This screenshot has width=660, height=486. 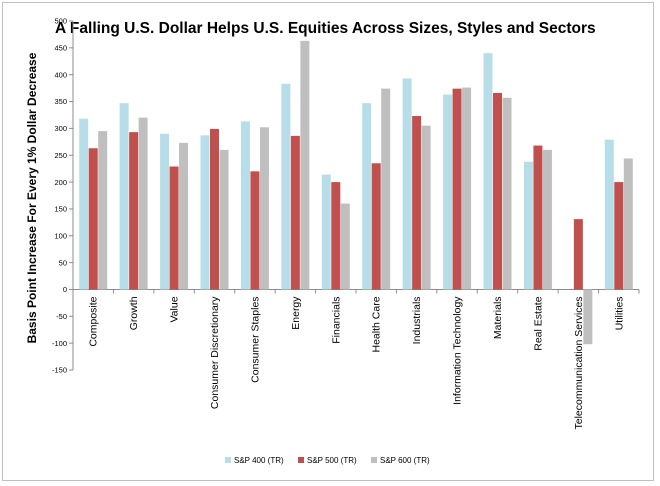 What do you see at coordinates (175, 309) in the screenshot?
I see `x-tick-label: Value` at bounding box center [175, 309].